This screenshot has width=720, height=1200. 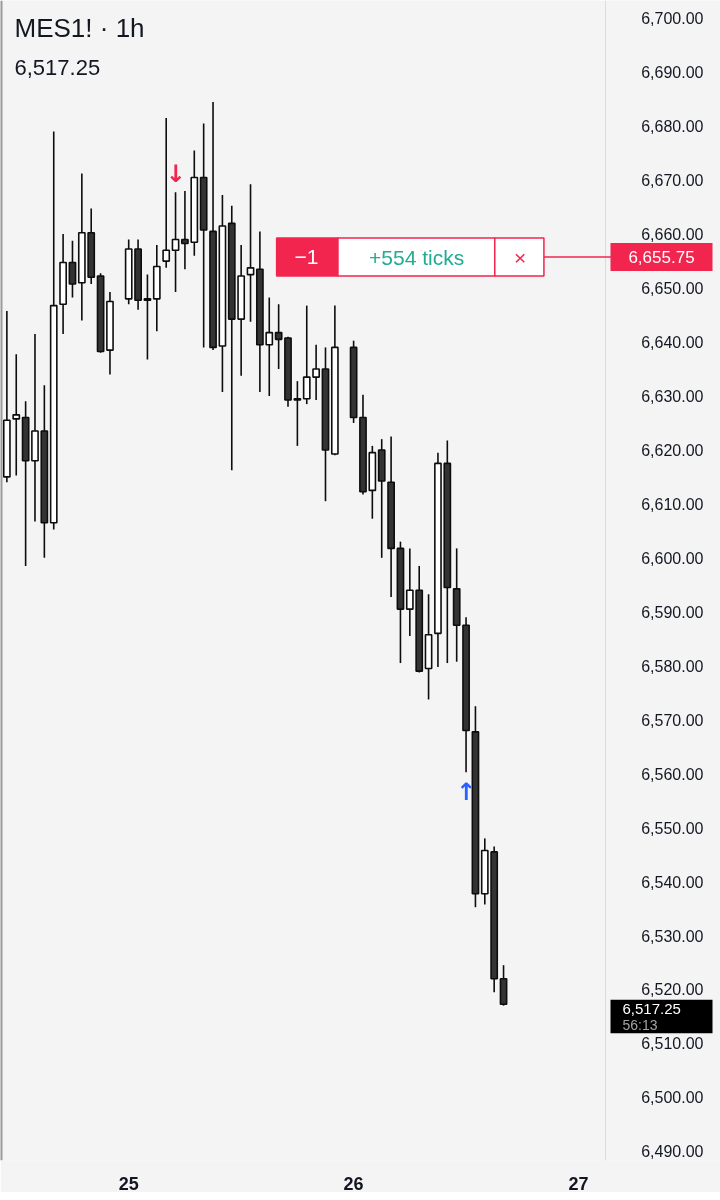 I want to click on y-tick-label: 6,520.00, so click(x=672, y=990).